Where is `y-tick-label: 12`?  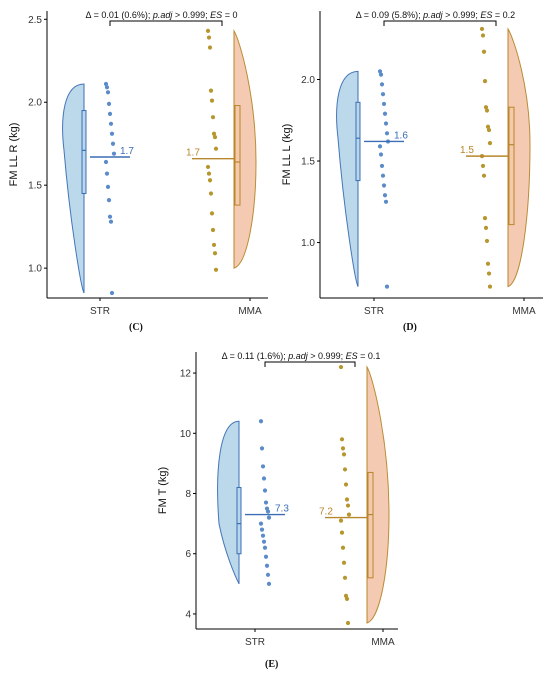
y-tick-label: 12 is located at coordinates (186, 374).